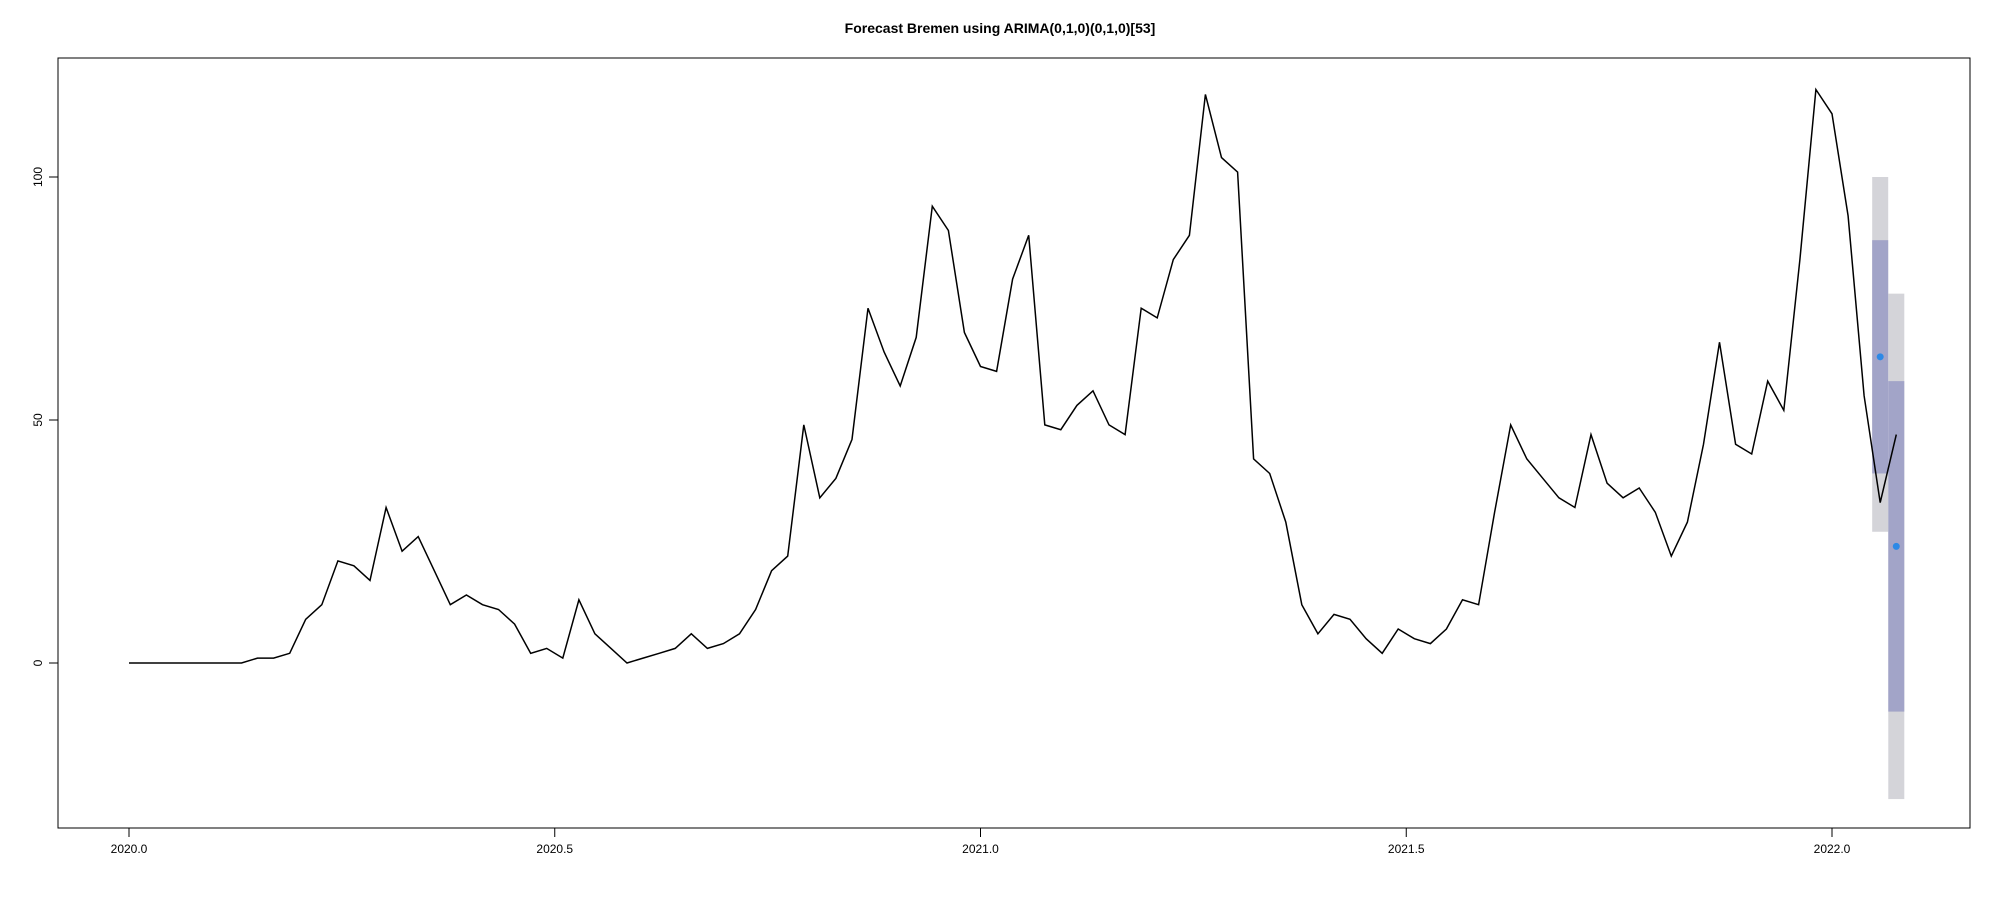 The height and width of the screenshot is (900, 2000). What do you see at coordinates (1832, 849) in the screenshot?
I see `x-tick-label: 2022.0` at bounding box center [1832, 849].